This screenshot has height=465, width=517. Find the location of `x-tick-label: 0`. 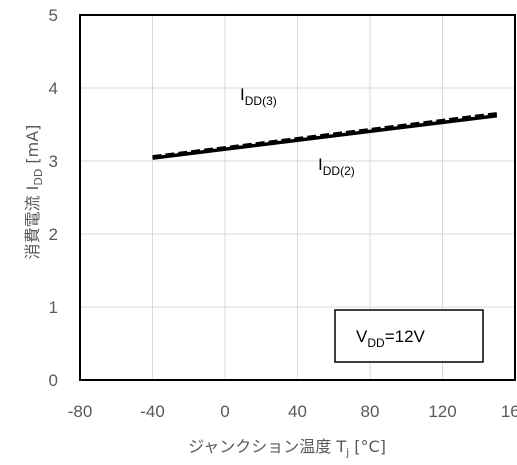

x-tick-label: 0 is located at coordinates (224, 411).